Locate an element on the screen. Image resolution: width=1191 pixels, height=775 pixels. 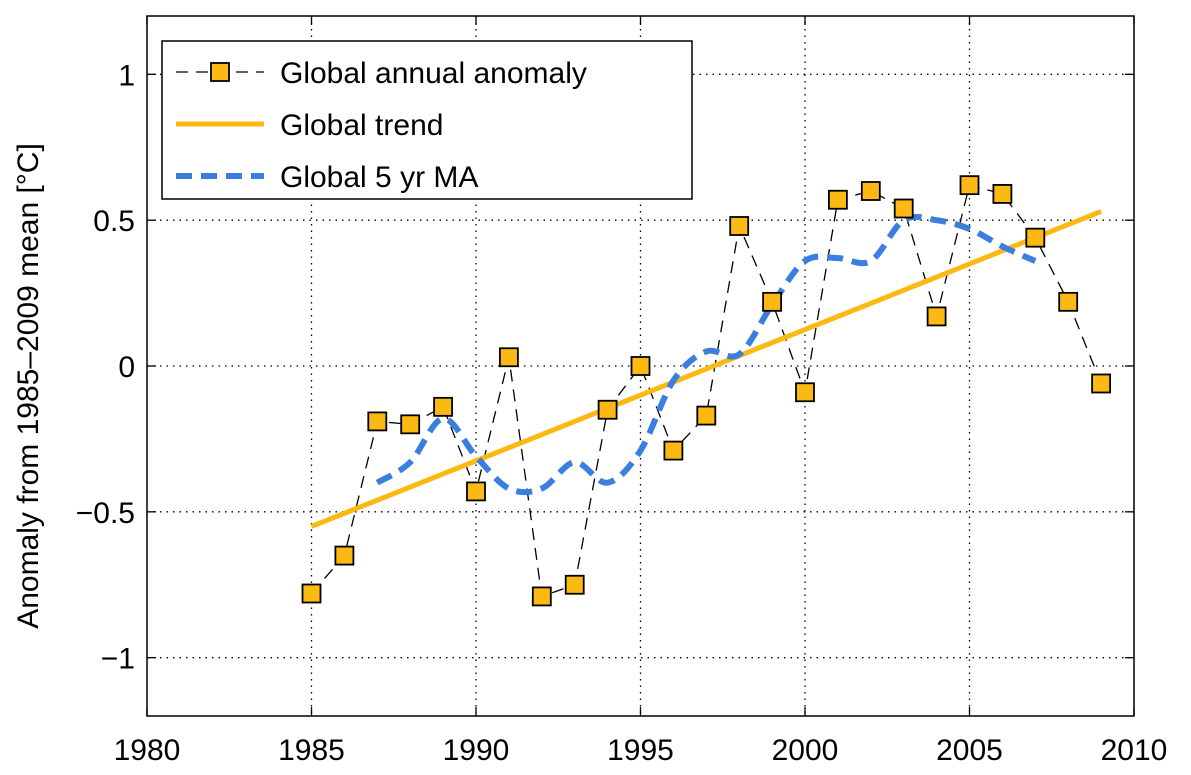
x-tick-label: 1980 is located at coordinates (147, 750).